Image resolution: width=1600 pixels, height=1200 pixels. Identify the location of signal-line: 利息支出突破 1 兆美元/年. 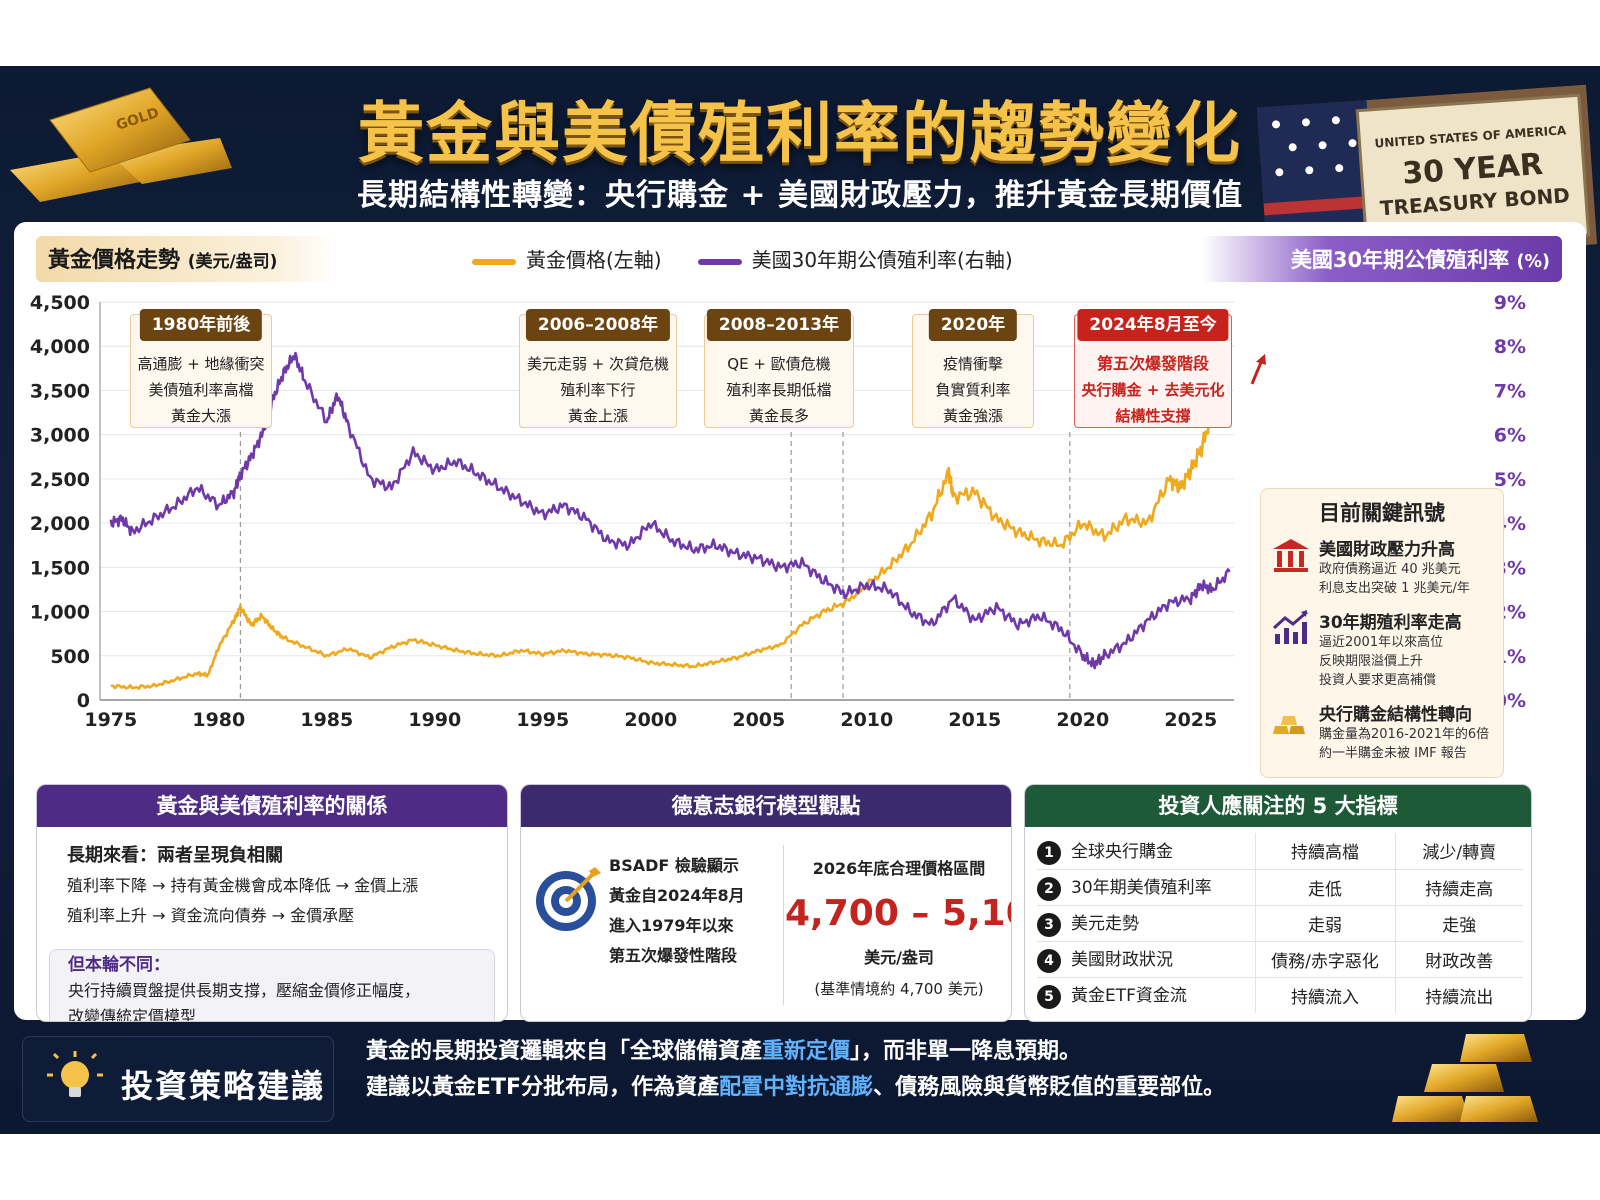
(1394, 588).